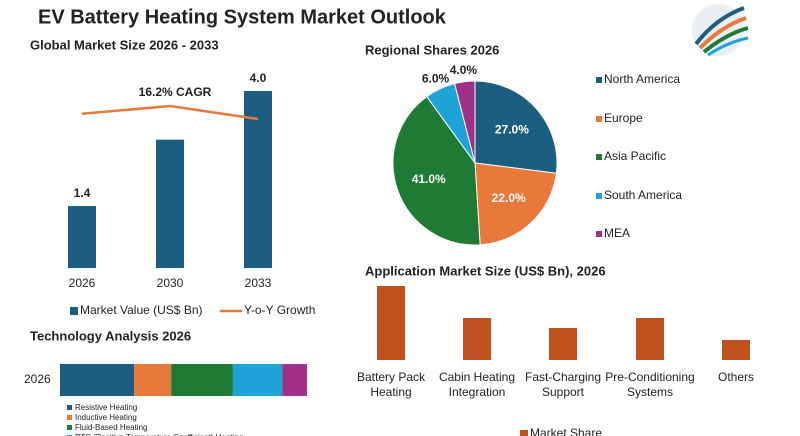 Image resolution: width=800 pixels, height=436 pixels. What do you see at coordinates (111, 427) in the screenshot?
I see `legend-label: Fluid-Based Heating` at bounding box center [111, 427].